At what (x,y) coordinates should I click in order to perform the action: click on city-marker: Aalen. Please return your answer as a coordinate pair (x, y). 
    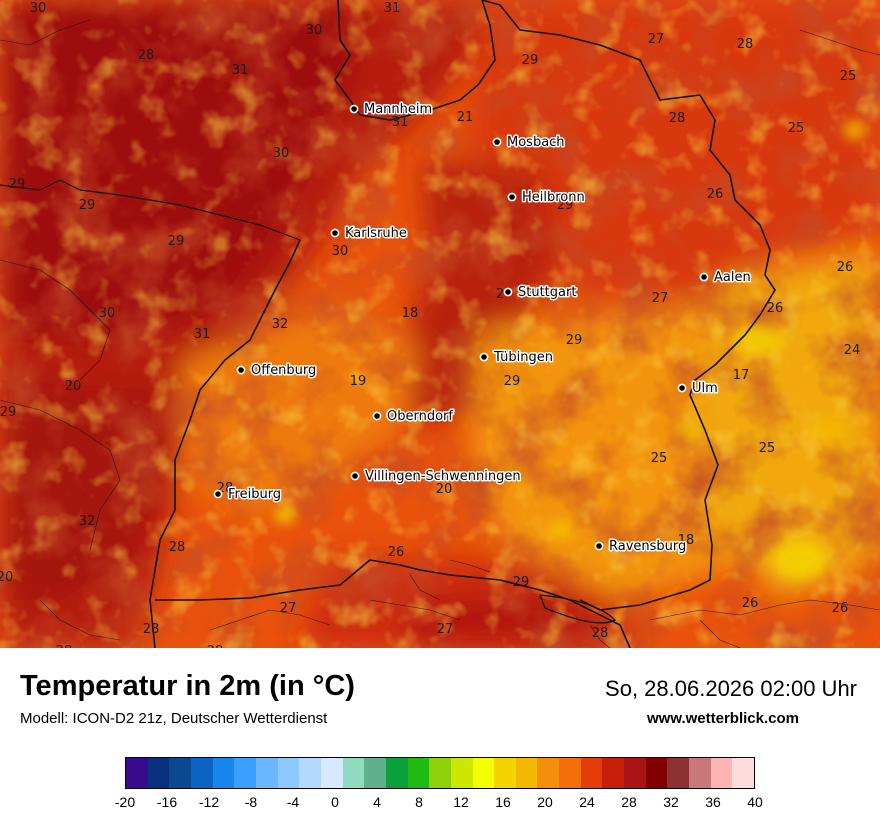
    Looking at the image, I should click on (725, 278).